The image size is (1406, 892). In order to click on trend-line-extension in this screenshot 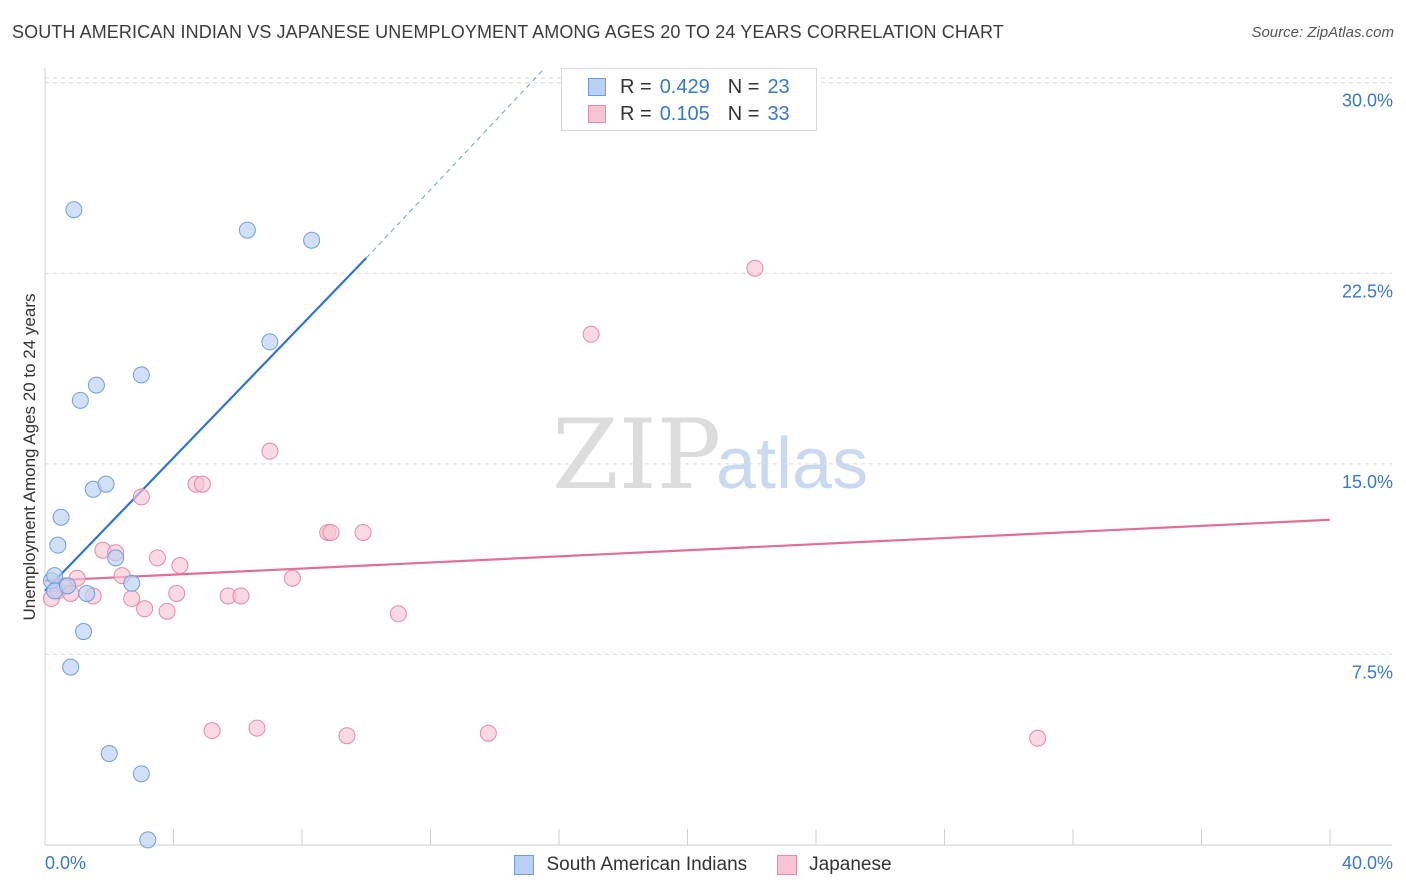, I will do `click(454, 164)`.